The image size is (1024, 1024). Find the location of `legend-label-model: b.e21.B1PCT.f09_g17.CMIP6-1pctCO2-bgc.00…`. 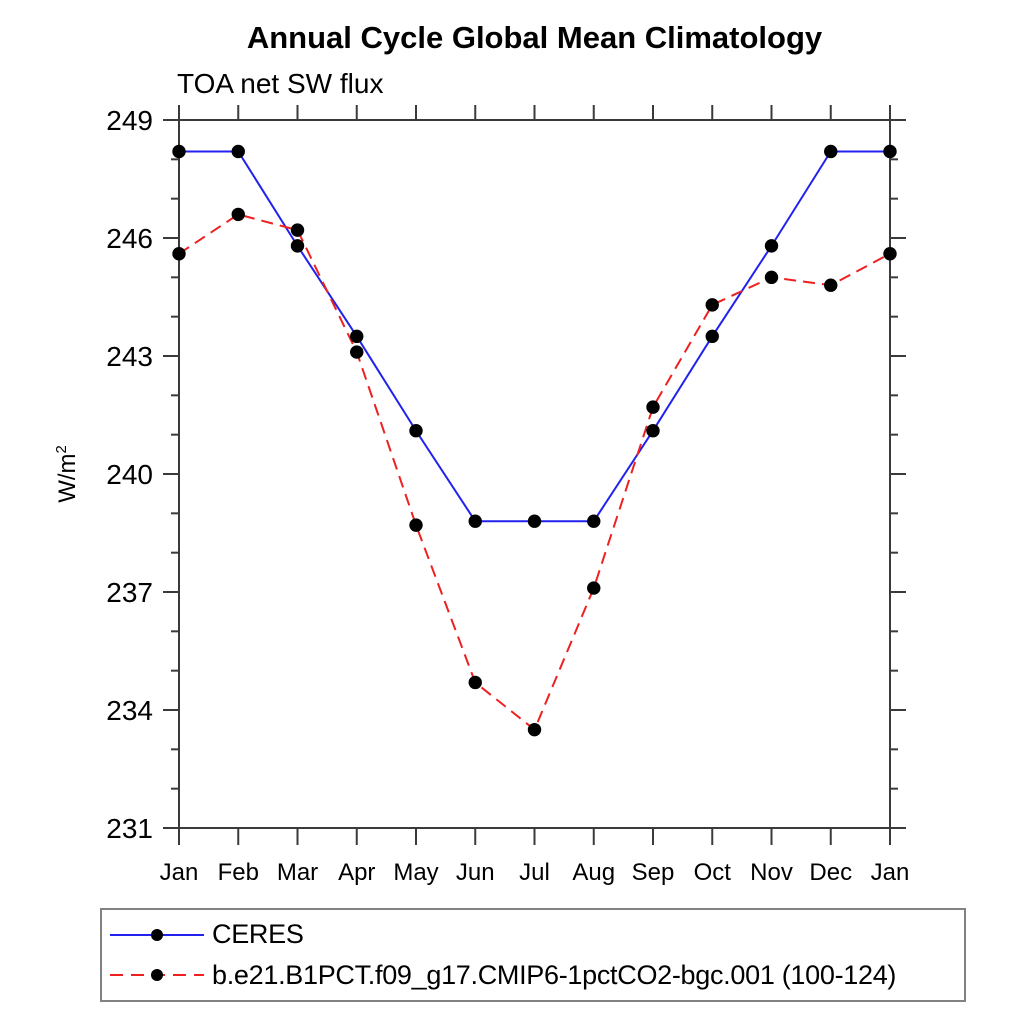

legend-label-model: b.e21.B1PCT.f09_g17.CMIP6-1pctCO2-bgc.00… is located at coordinates (554, 974).